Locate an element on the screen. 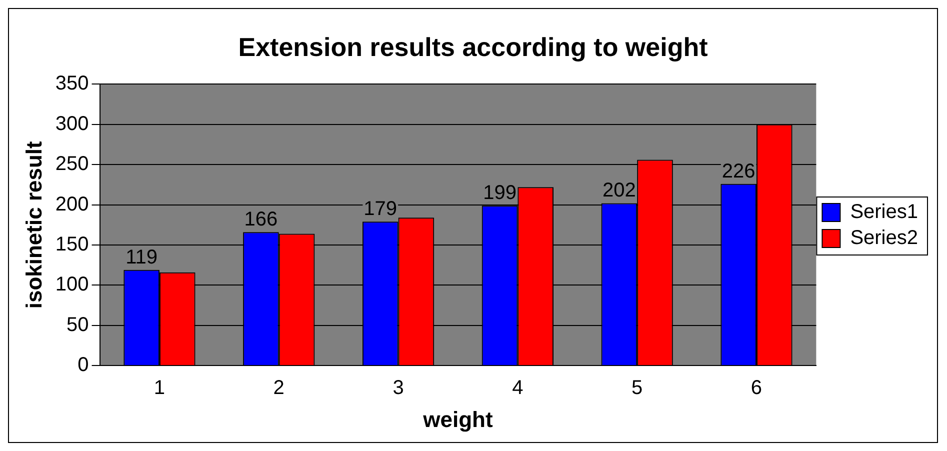 The width and height of the screenshot is (947, 451). x-tick-label: 5 is located at coordinates (637, 388).